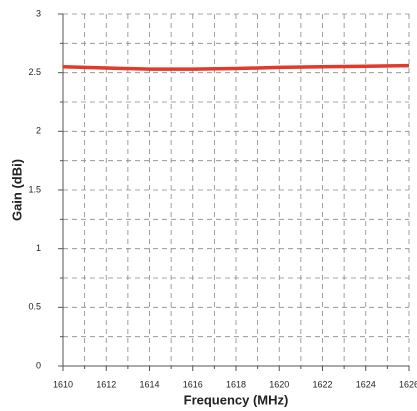 Image resolution: width=417 pixels, height=411 pixels. Describe the element at coordinates (38, 248) in the screenshot. I see `y-tick-label: 1` at that location.